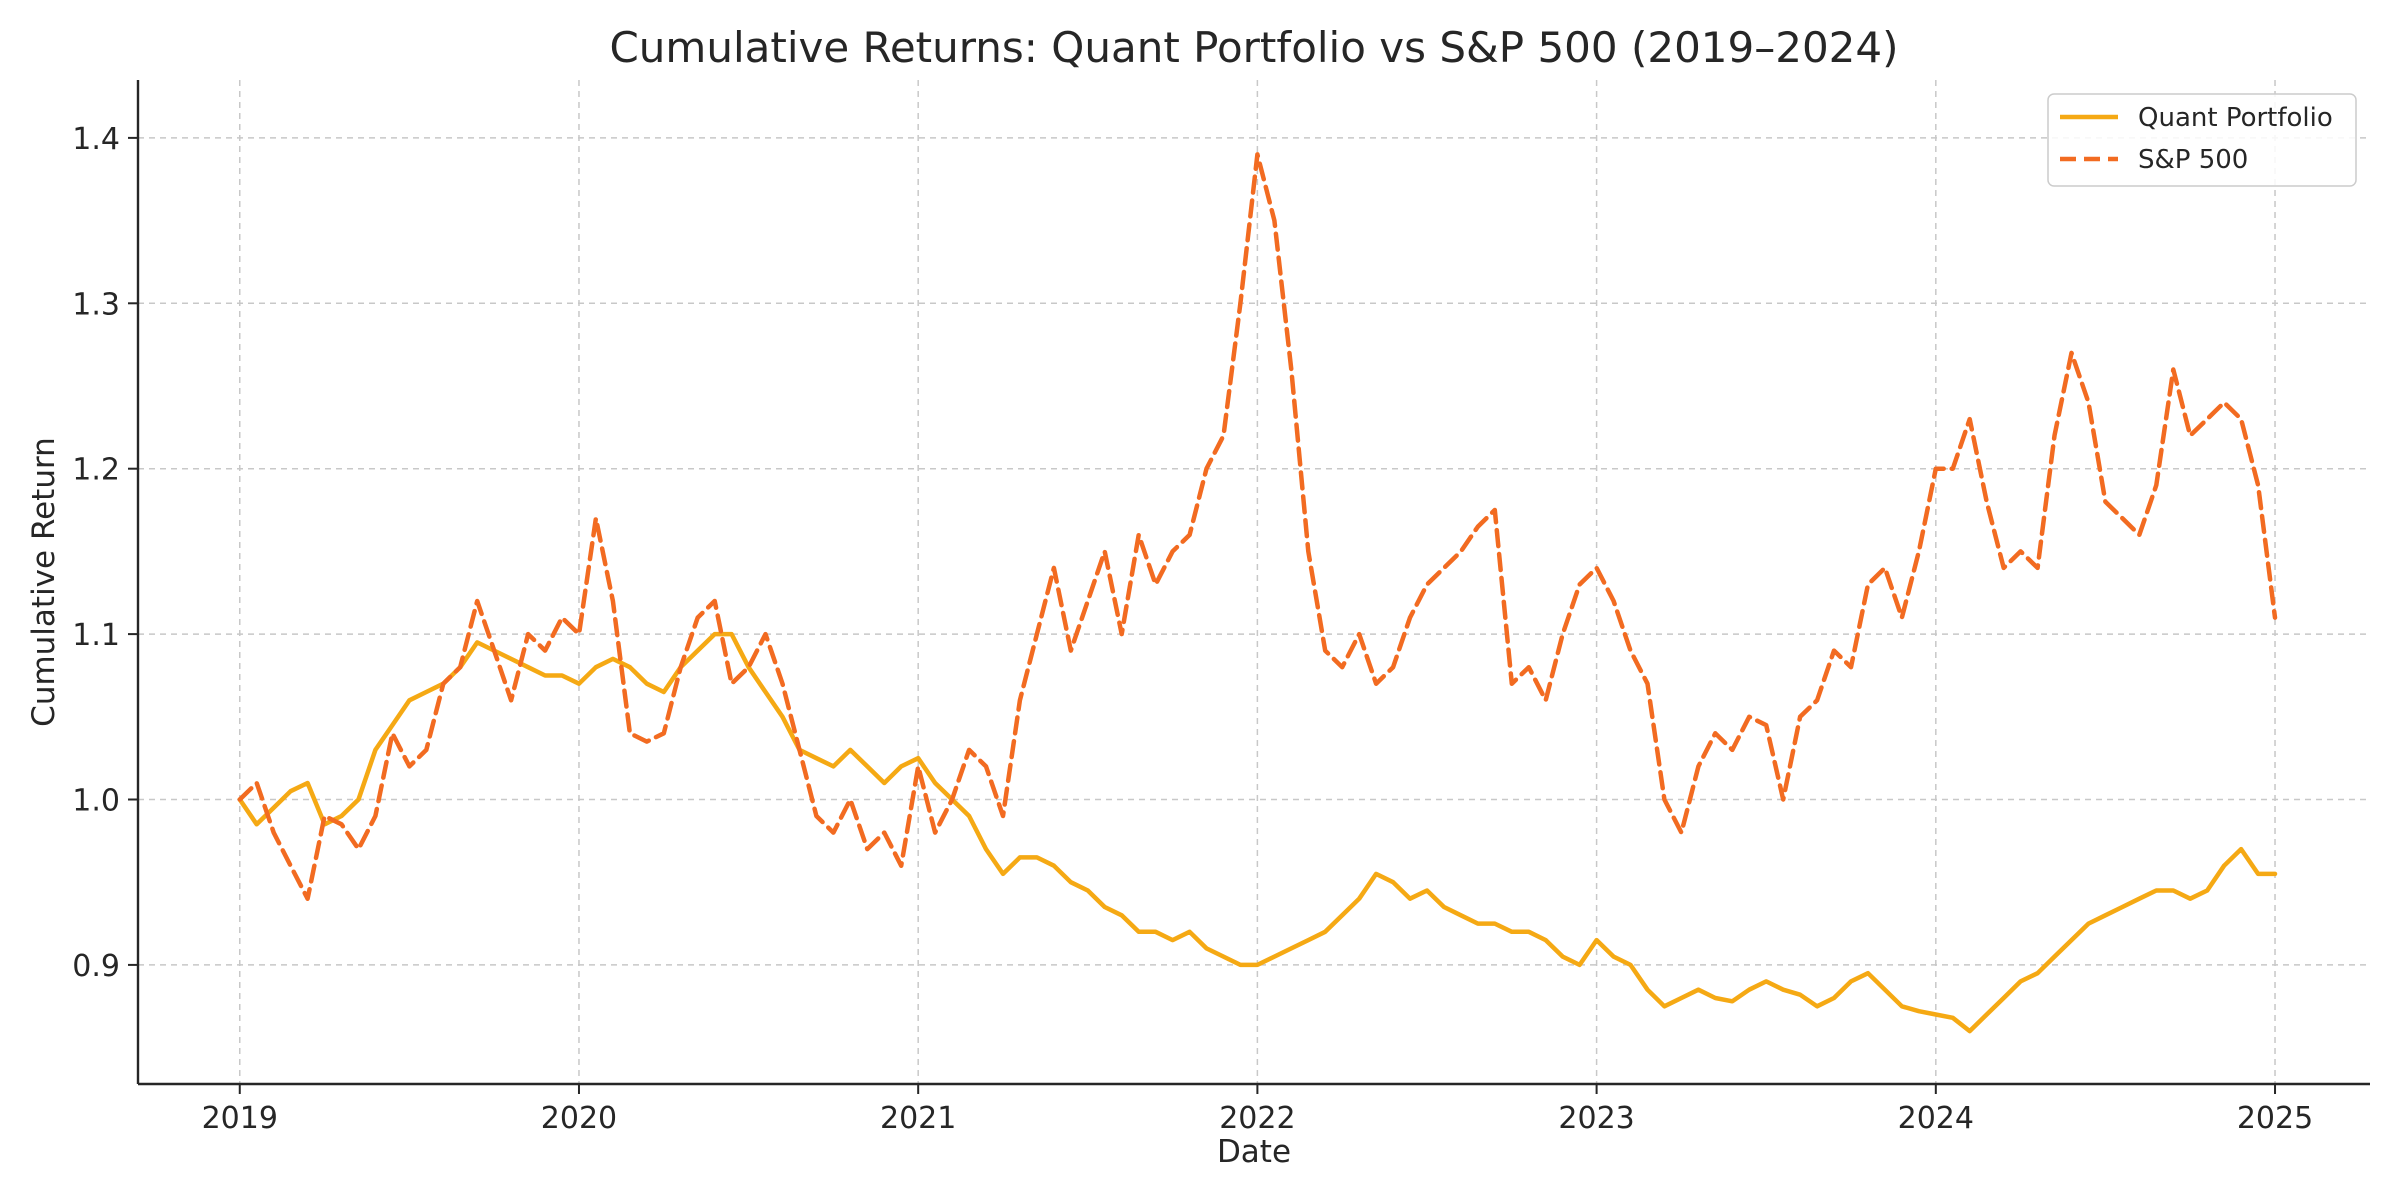 Image resolution: width=2400 pixels, height=1200 pixels. Describe the element at coordinates (1596, 1118) in the screenshot. I see `x-tick-label: 2023` at that location.